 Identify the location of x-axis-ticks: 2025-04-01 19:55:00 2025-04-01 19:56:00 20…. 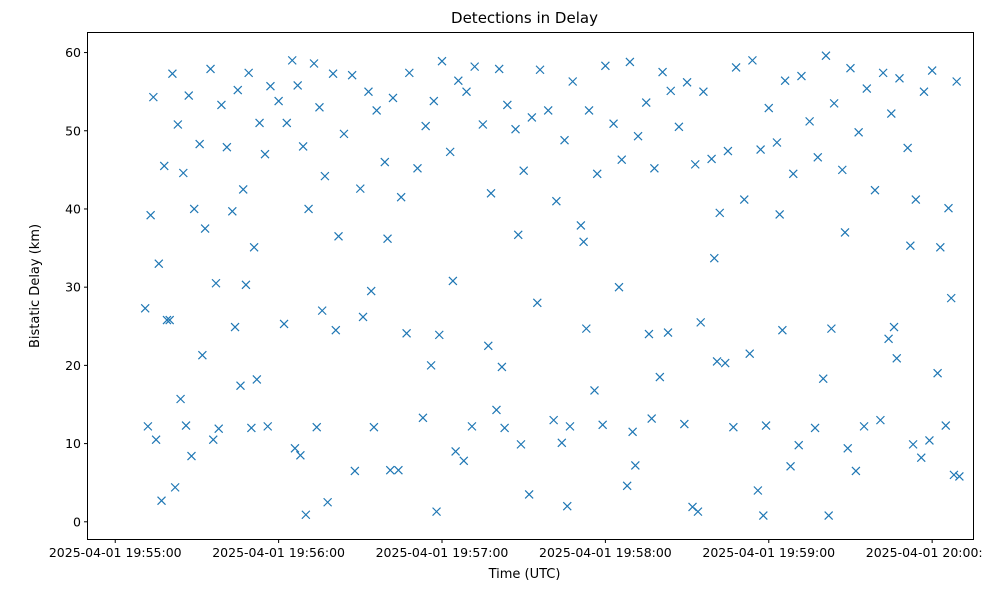
(515, 549).